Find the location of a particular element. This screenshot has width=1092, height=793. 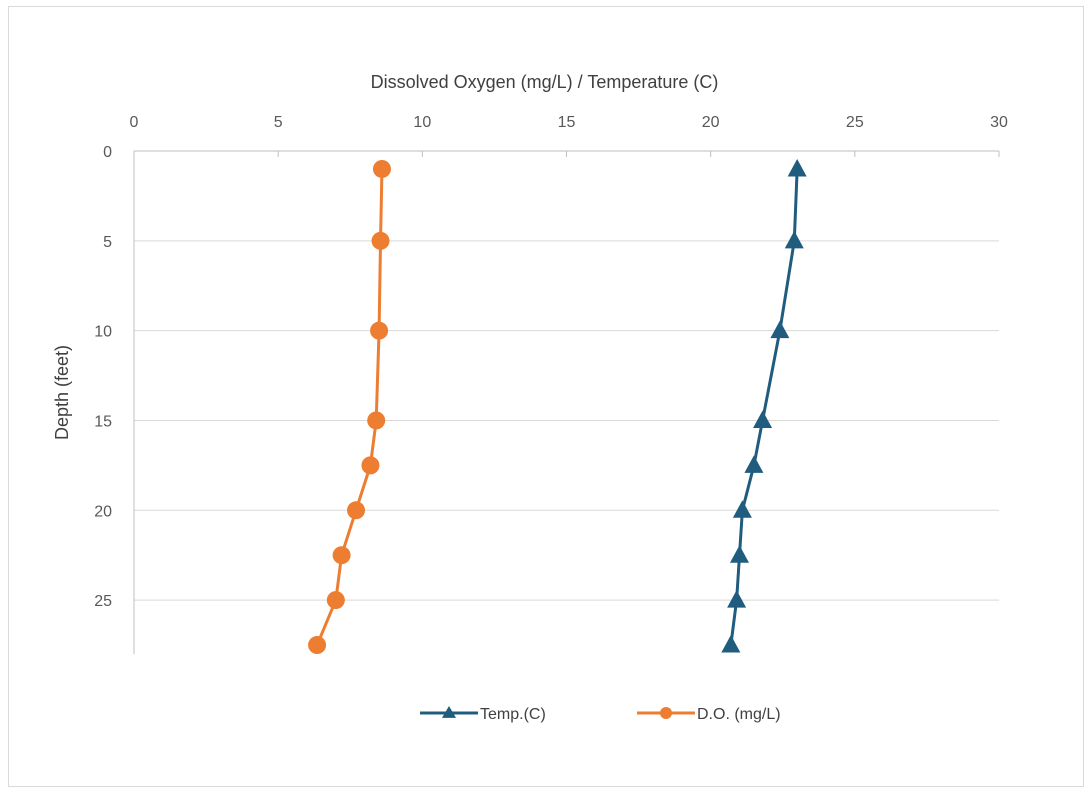

y-tick-label: 25 is located at coordinates (103, 601).